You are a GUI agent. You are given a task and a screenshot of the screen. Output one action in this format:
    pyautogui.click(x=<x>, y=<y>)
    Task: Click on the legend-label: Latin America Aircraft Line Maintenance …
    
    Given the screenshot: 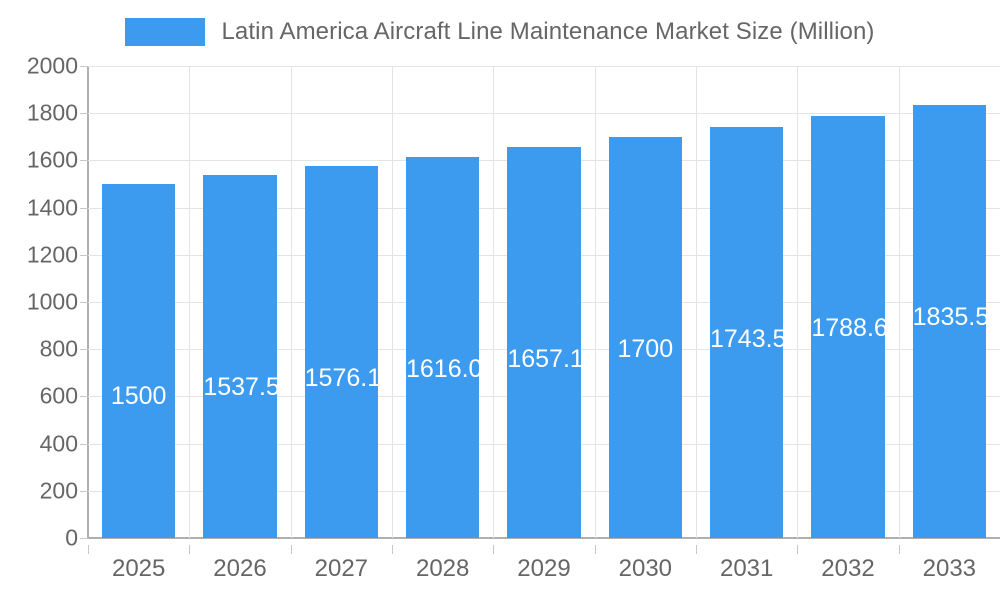 What is the action you would take?
    pyautogui.click(x=548, y=31)
    